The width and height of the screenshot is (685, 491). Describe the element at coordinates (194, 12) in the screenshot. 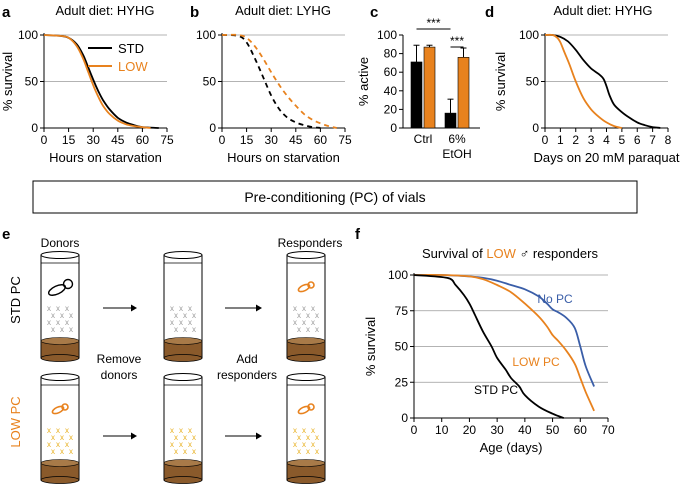

I see `panel-label-b: b` at that location.